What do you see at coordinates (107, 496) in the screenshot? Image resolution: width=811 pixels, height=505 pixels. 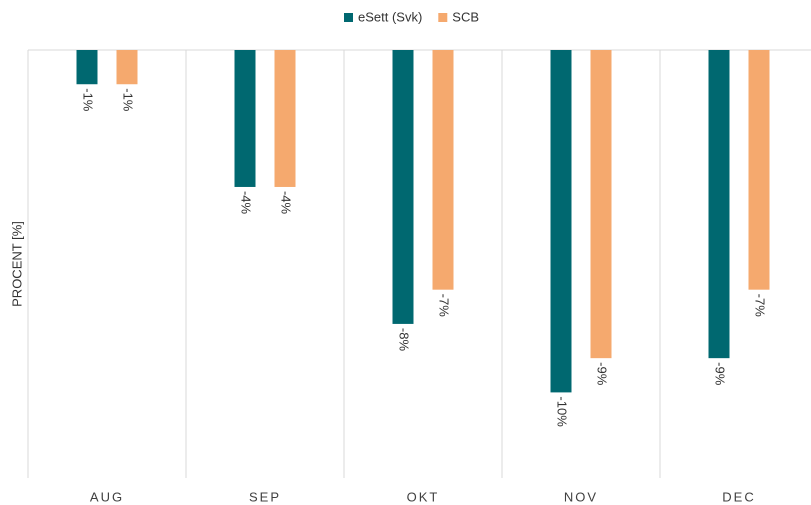 I see `x-tick-label: AUG` at bounding box center [107, 496].